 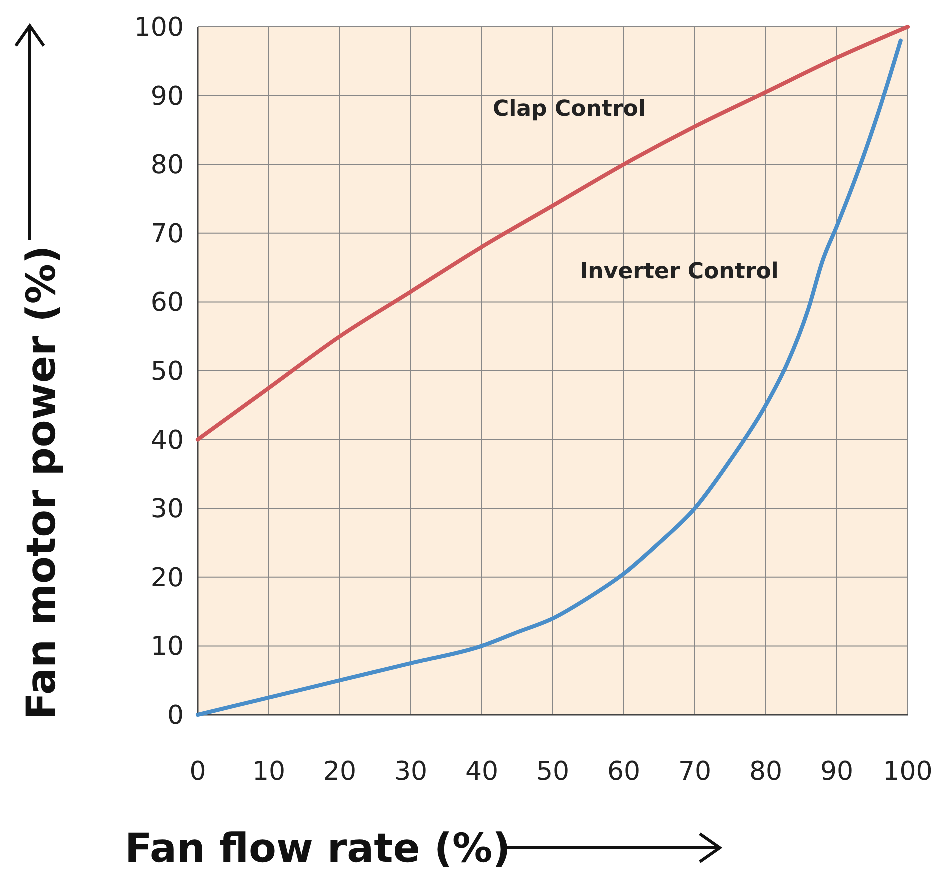 I want to click on y-axis-title: Fan motor power (%), so click(x=42, y=483).